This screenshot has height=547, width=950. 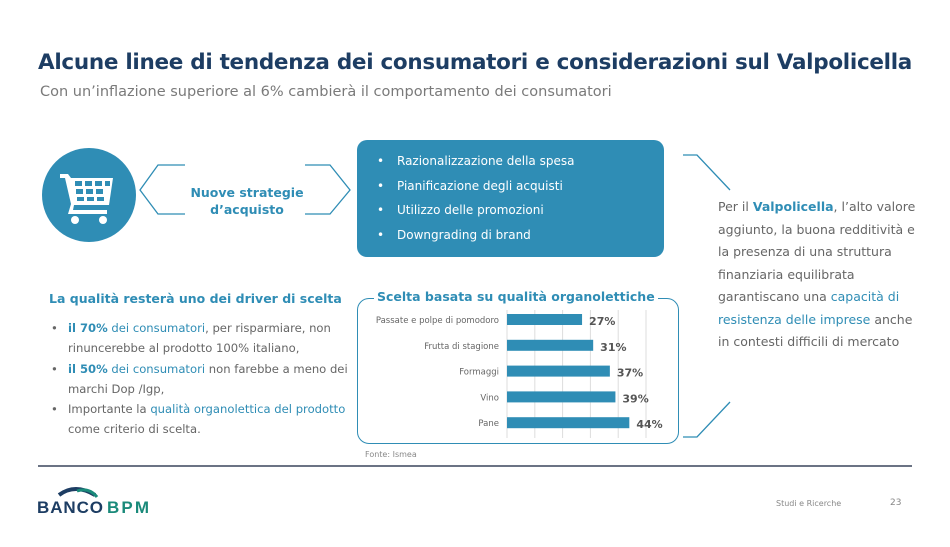 What do you see at coordinates (809, 308) in the screenshot?
I see `text: capacità di resistenza delle imprese` at bounding box center [809, 308].